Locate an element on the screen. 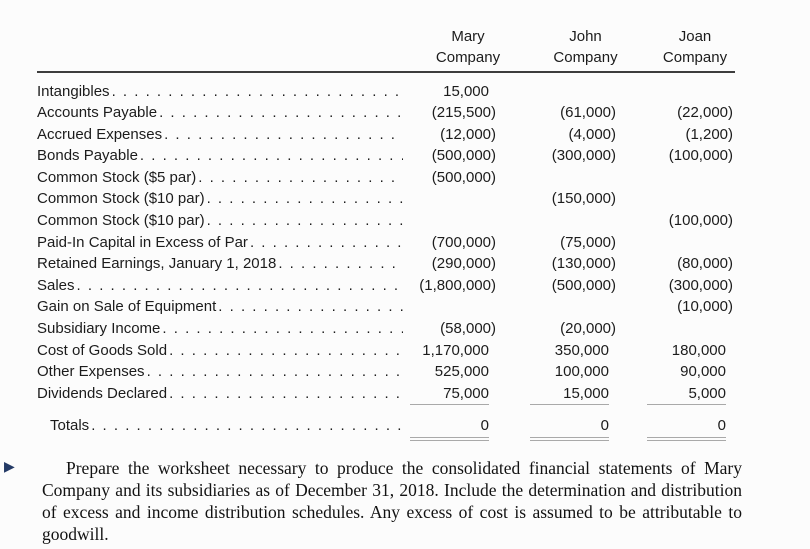 The width and height of the screenshot is (810, 549). john-company-value-cell: (150,000) is located at coordinates (558, 198).